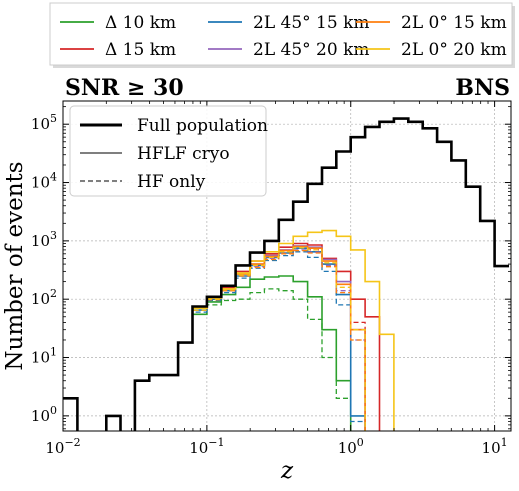  I want to click on x-tick-label: 10⁰, so click(351, 446).